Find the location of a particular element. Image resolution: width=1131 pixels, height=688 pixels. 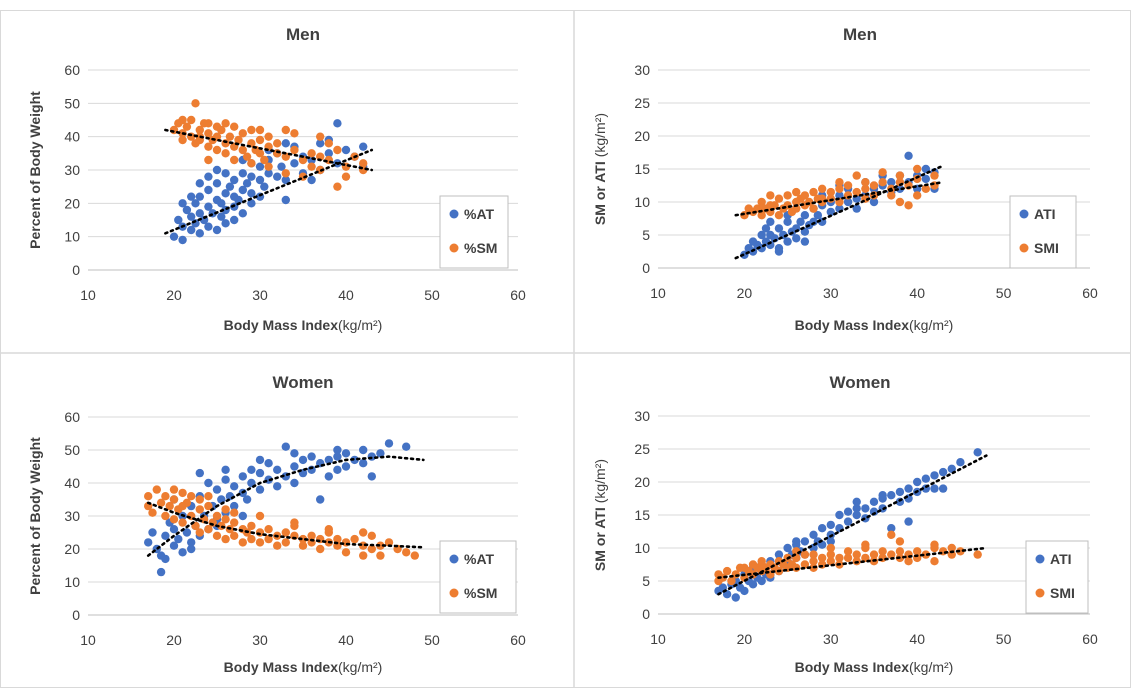

series-ati is located at coordinates (848, 525).